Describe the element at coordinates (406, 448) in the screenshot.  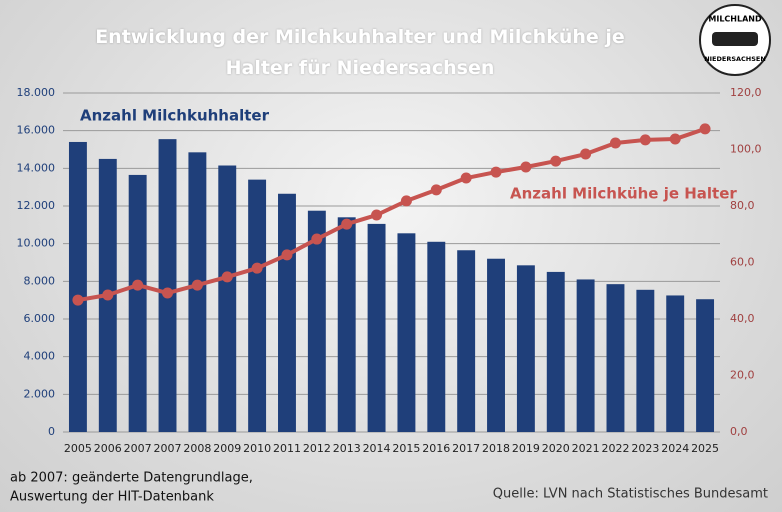
I see `x-tick-label: 2015` at that location.